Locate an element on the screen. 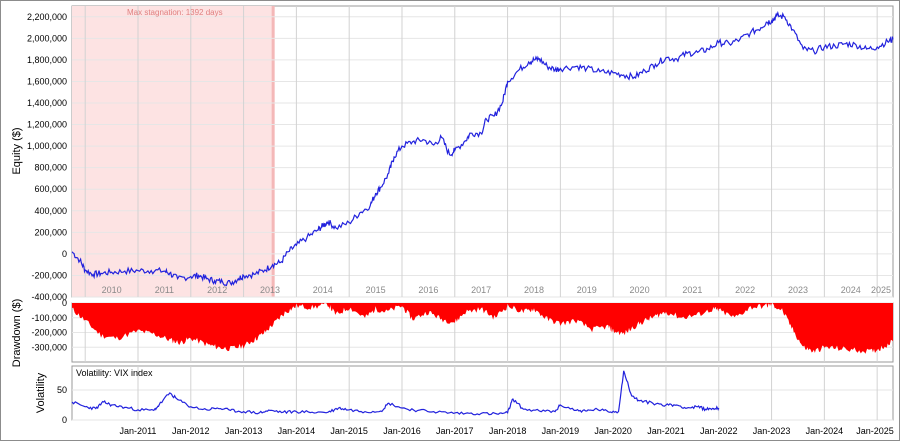  date-x-tick-label: Jan-2022 is located at coordinates (719, 431).